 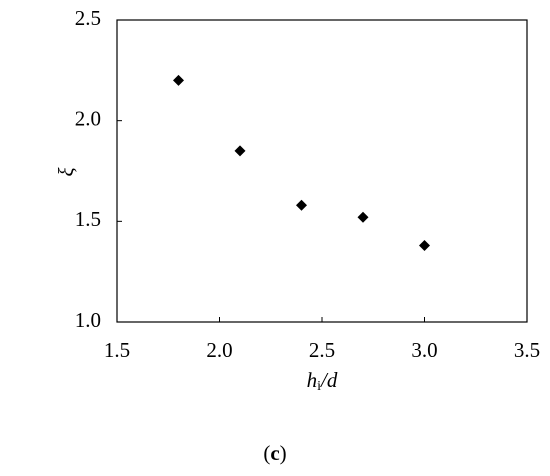 I want to click on caption: (c), so click(x=274, y=453).